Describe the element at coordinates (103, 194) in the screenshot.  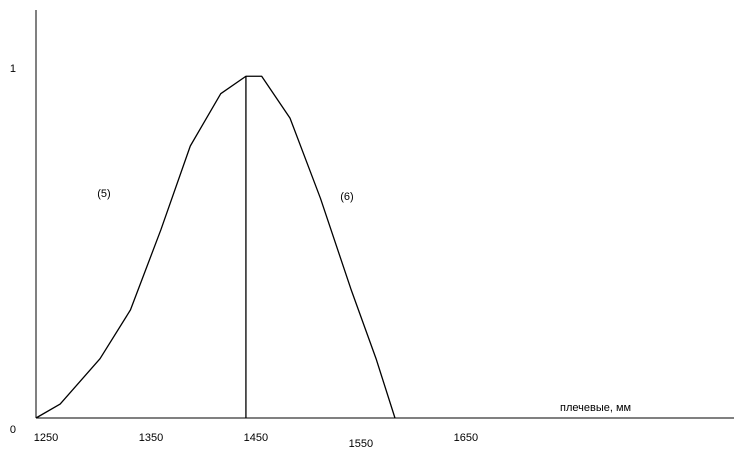
I see `annotation: (5)` at that location.